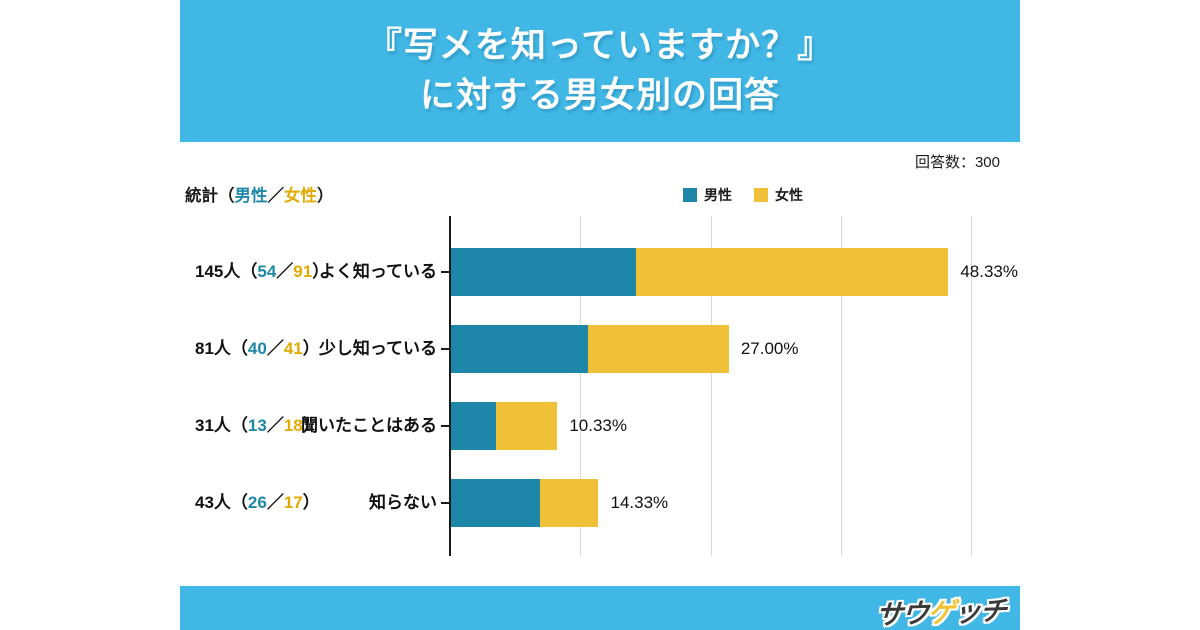 The width and height of the screenshot is (1200, 630). I want to click on y-axis-line, so click(450, 386).